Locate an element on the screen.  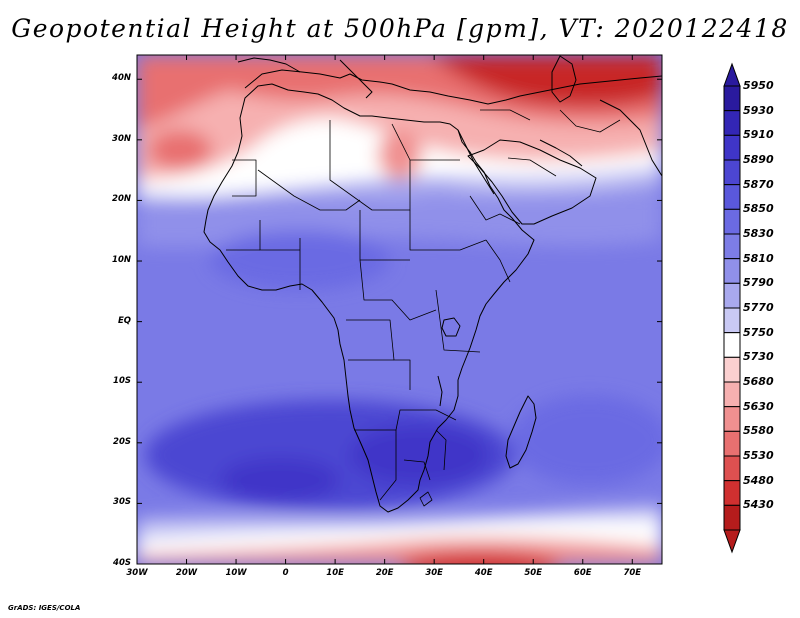
height-field-libya-low is located at coordinates (400, 155).